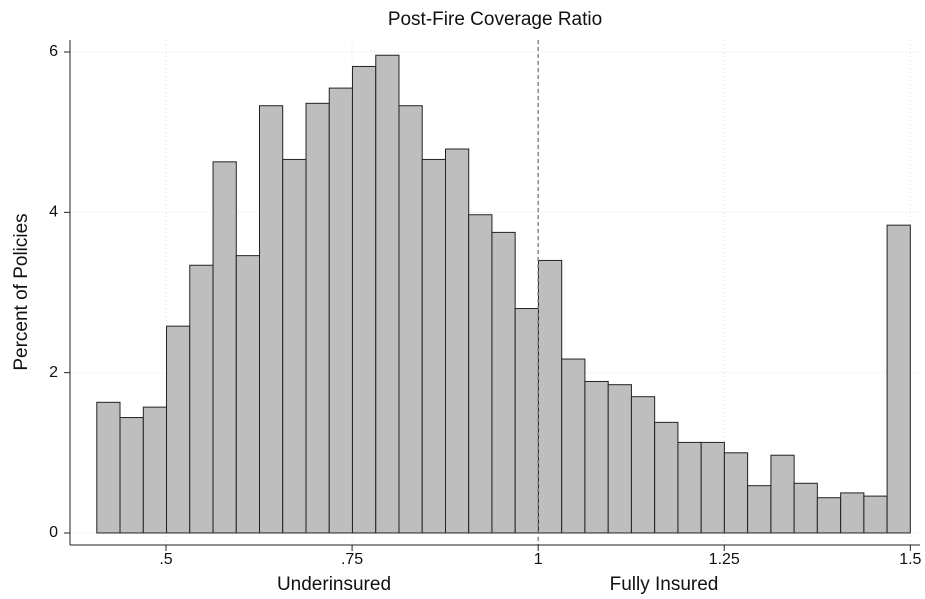 This screenshot has width=925, height=599. I want to click on annotation: Fully Insured, so click(664, 584).